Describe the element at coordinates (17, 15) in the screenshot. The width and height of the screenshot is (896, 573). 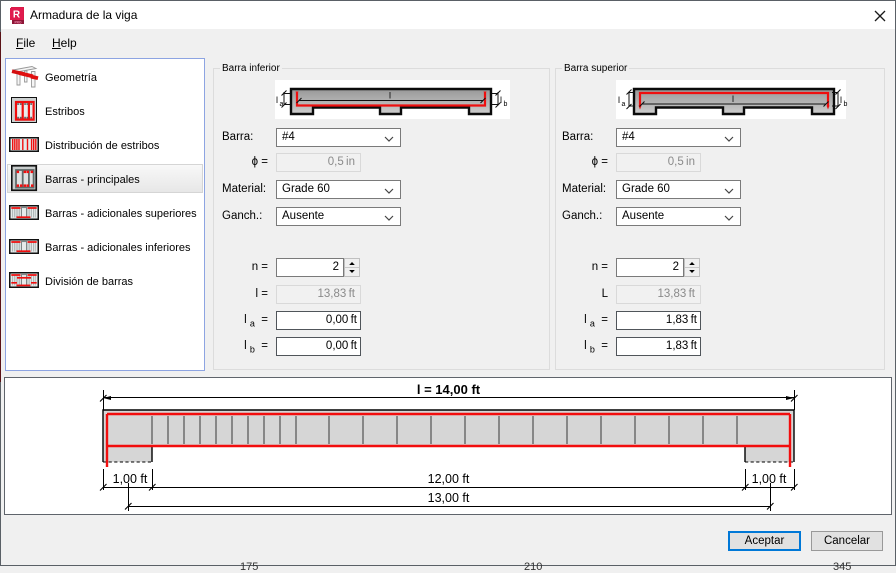
I see `svg-text: R` at that location.